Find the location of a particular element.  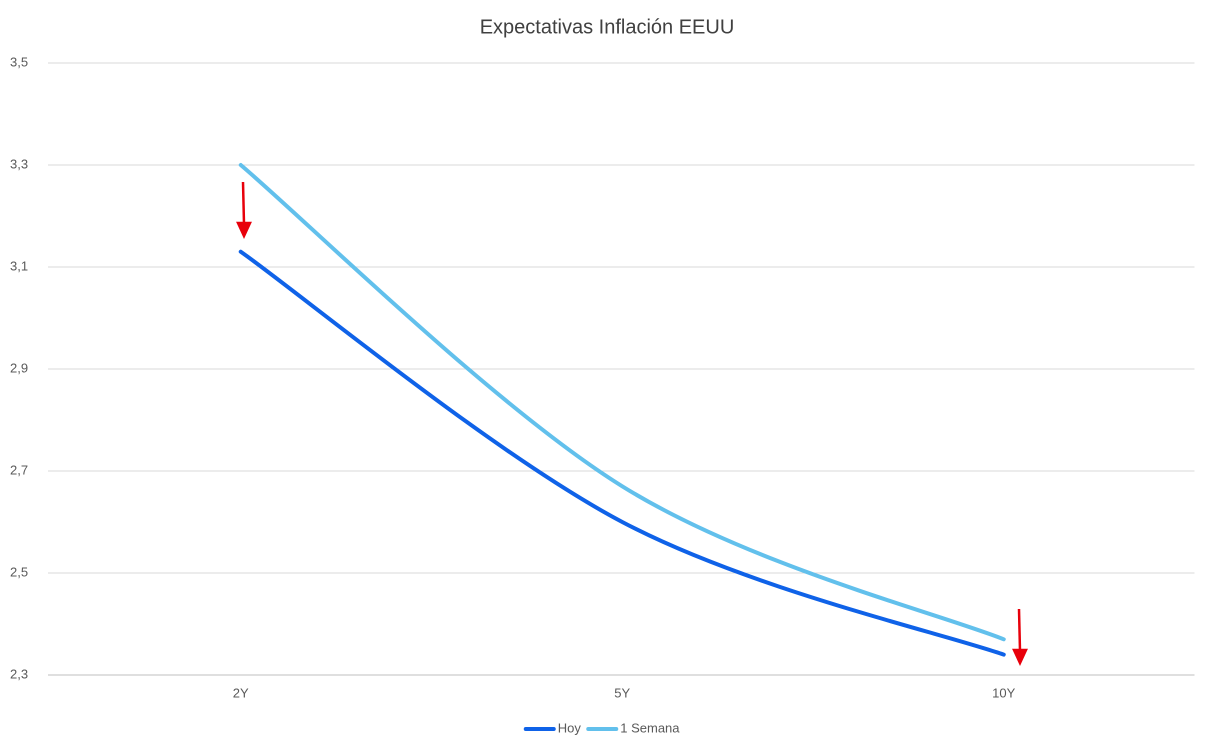

y-tick-label: 2,7 is located at coordinates (19, 469).